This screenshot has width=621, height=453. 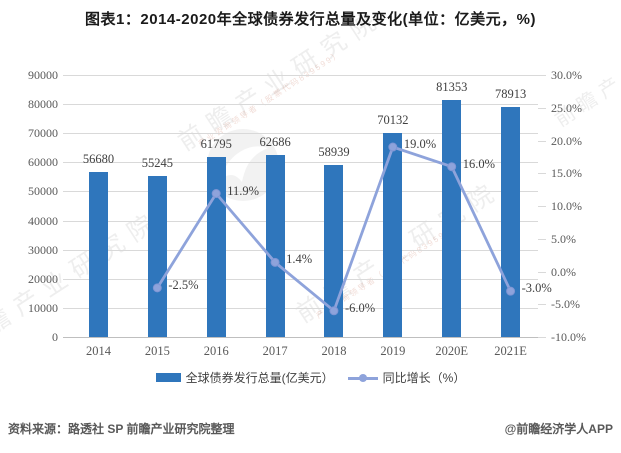 What do you see at coordinates (452, 87) in the screenshot?
I see `bar-value-label: 81353` at bounding box center [452, 87].